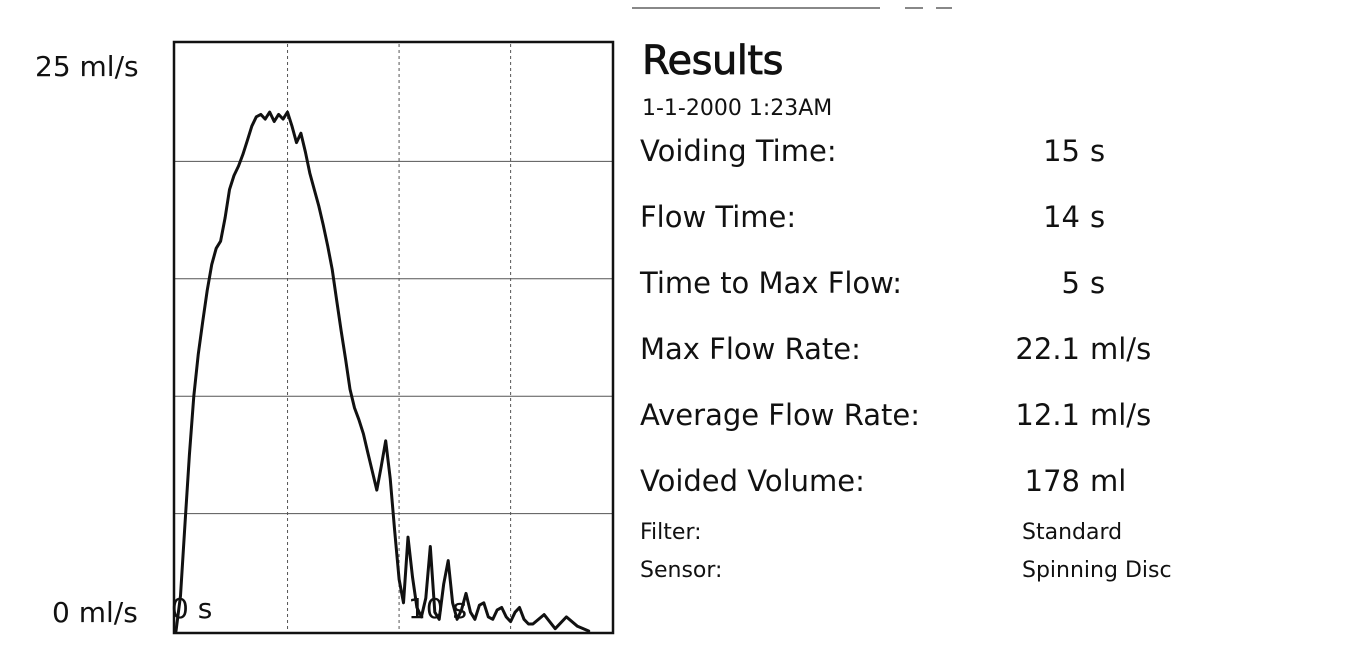  I want to click on x-tick-label-10s: 10 s, so click(437, 608).